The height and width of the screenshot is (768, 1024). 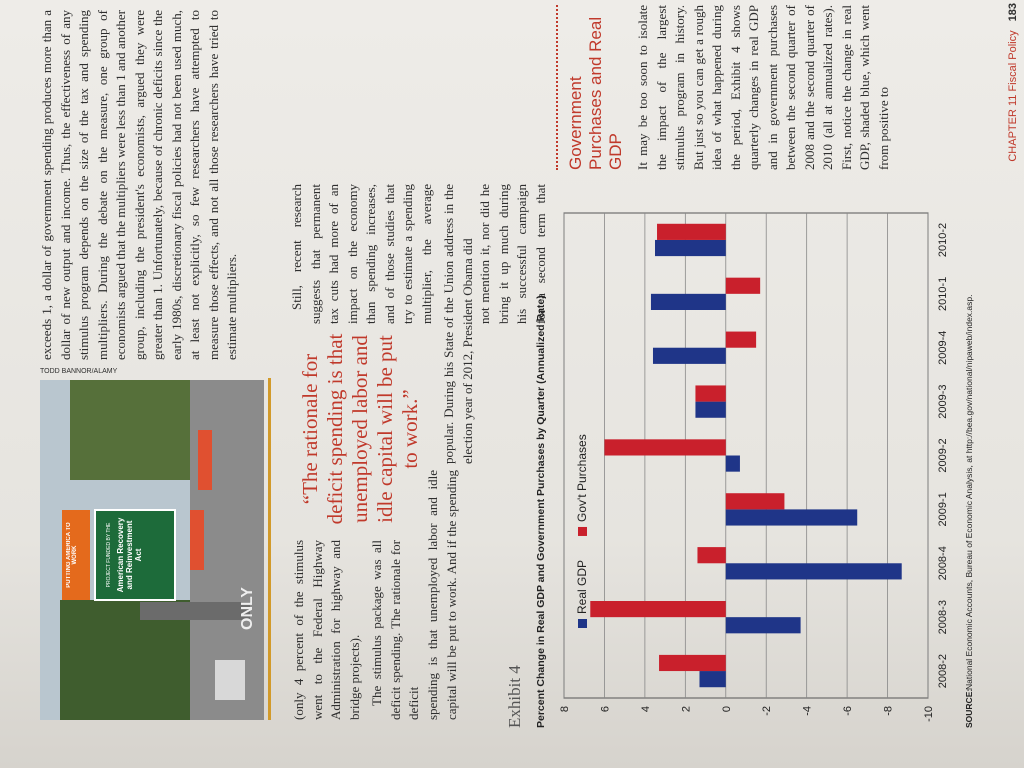 I want to click on y-tick-label: 8, so click(x=565, y=709).